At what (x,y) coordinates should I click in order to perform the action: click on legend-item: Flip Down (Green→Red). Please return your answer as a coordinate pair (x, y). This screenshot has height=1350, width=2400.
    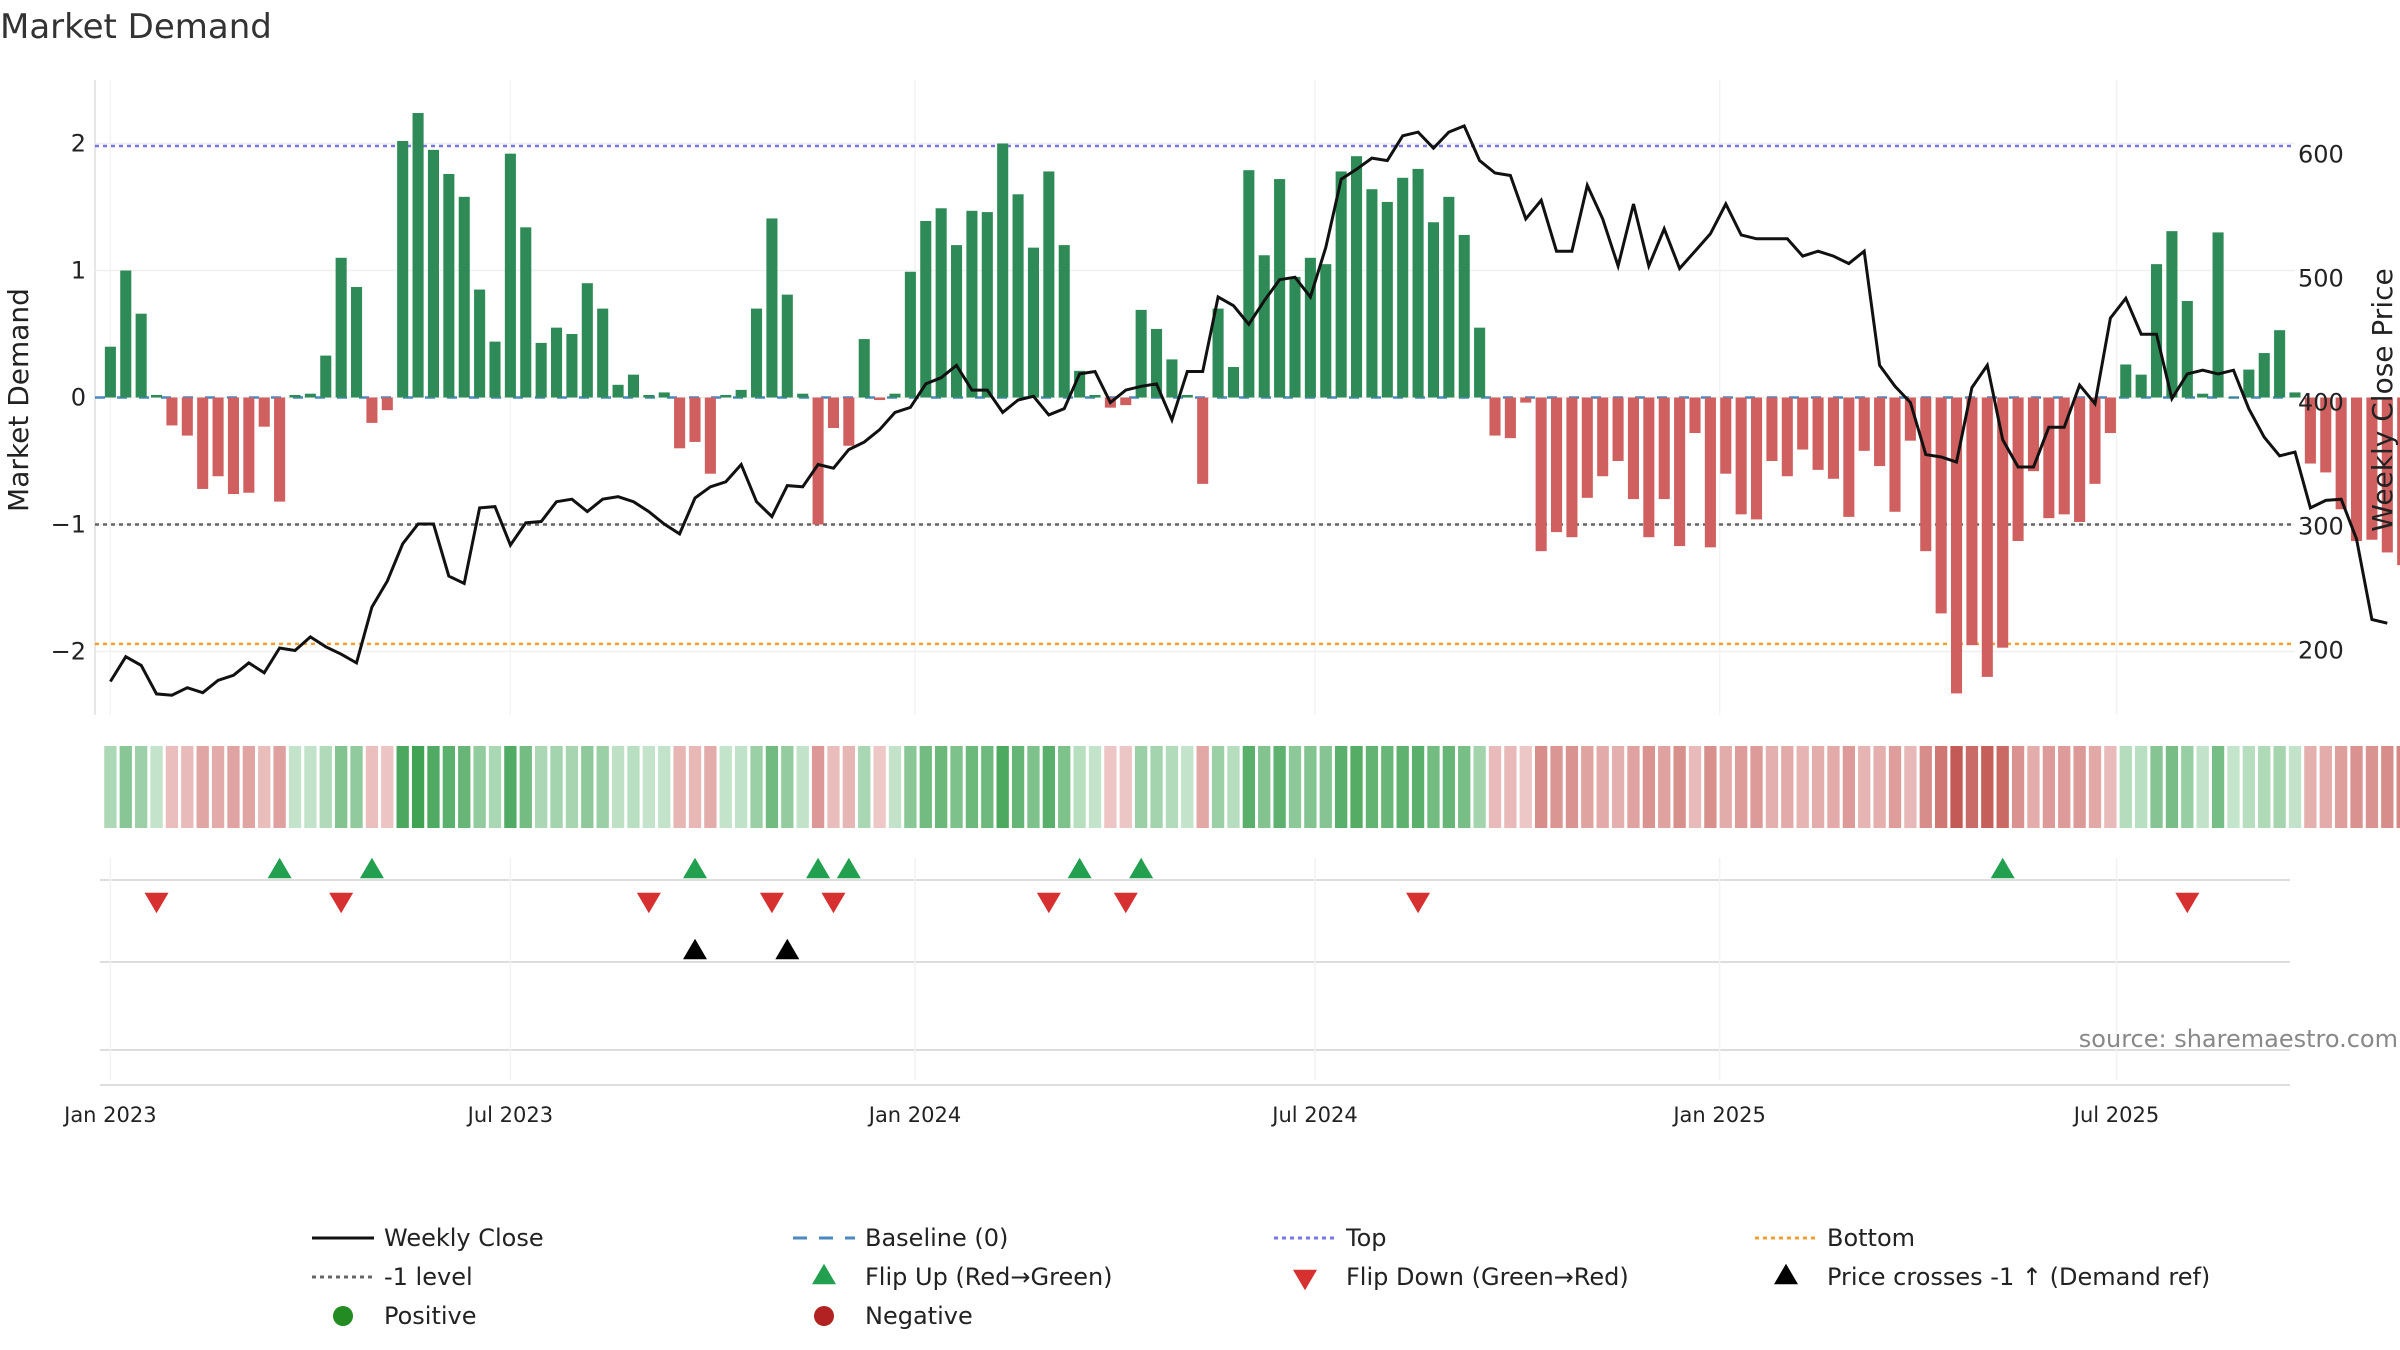
    Looking at the image, I should click on (1461, 1277).